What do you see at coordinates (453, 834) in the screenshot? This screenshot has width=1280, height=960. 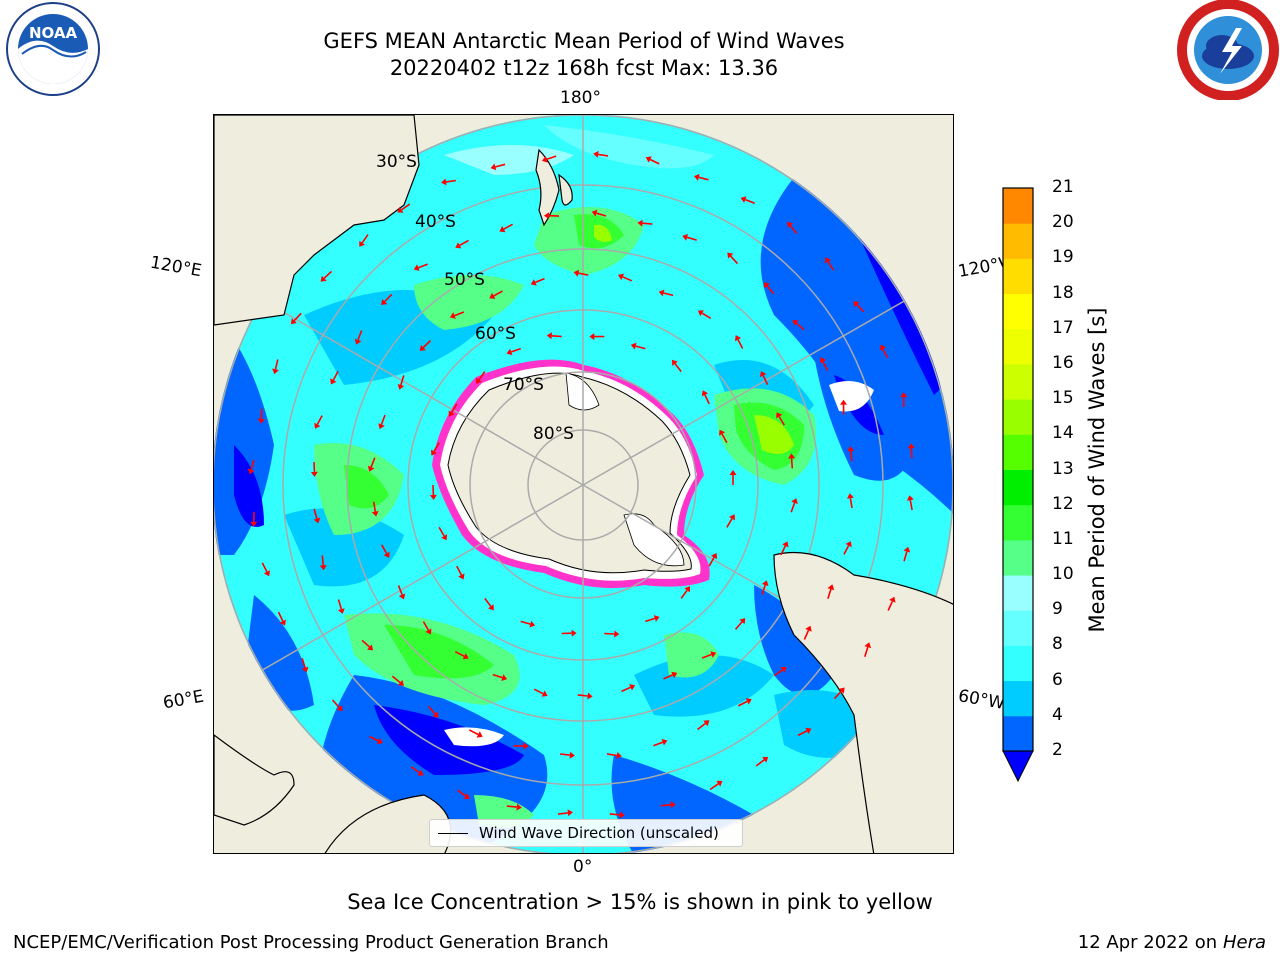 I see `legend-line-swatch` at bounding box center [453, 834].